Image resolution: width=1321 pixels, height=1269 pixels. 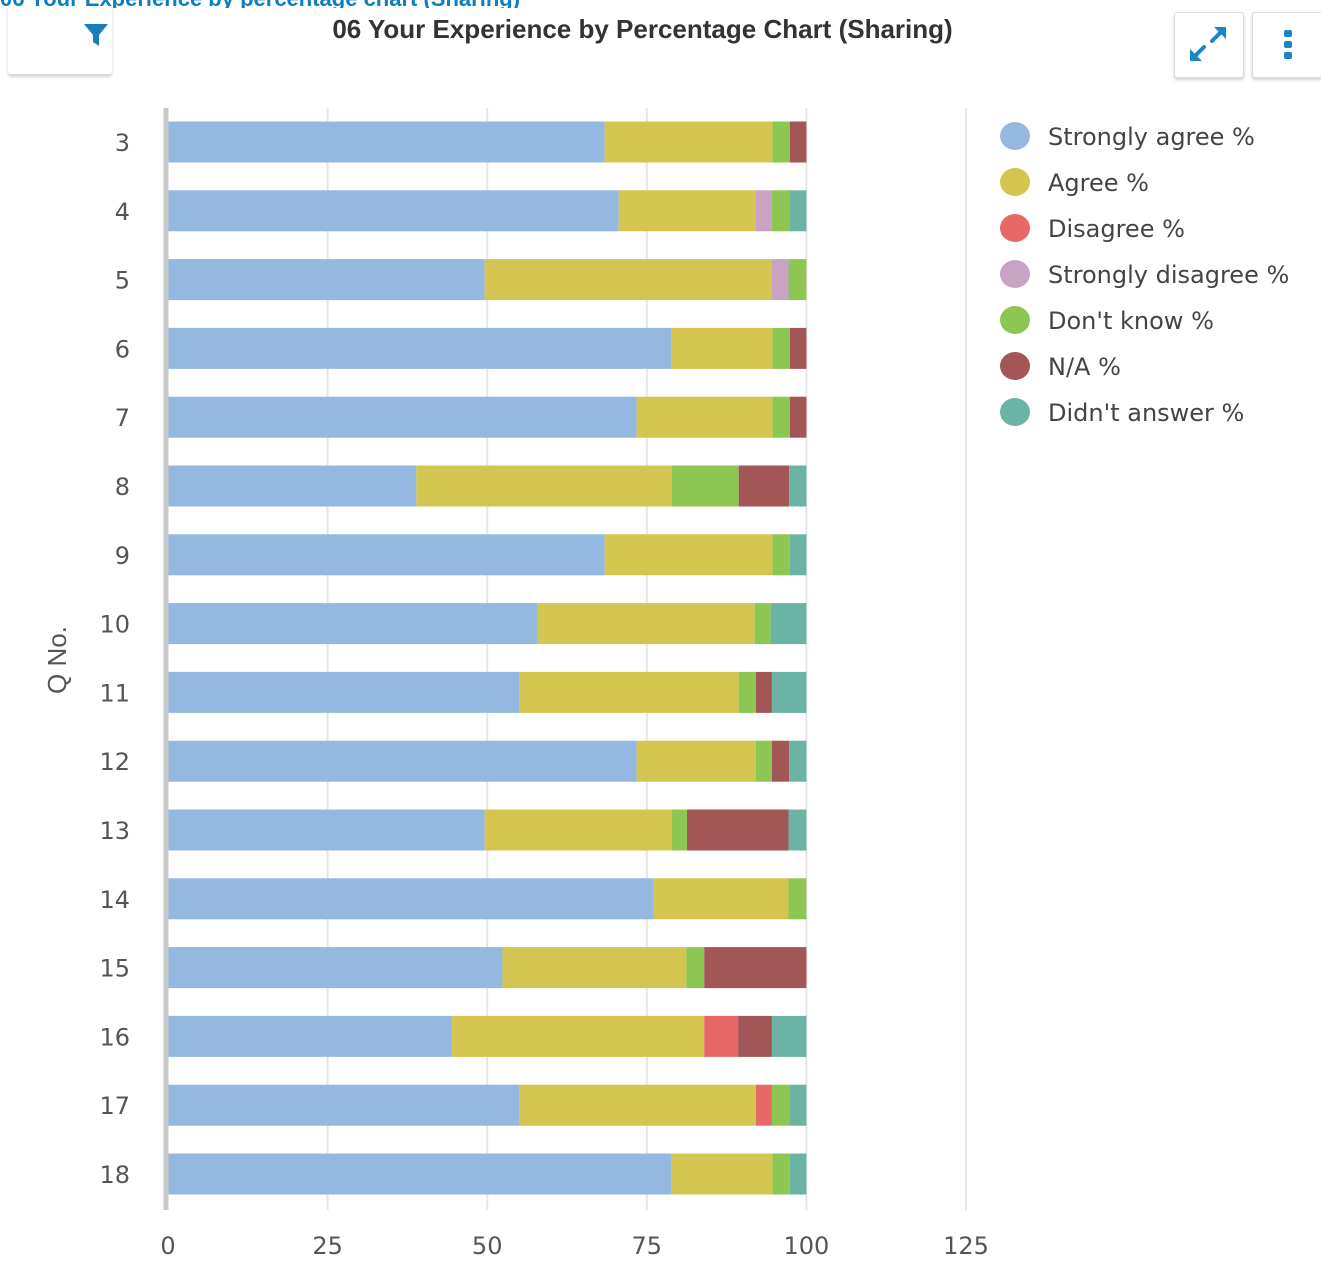 I want to click on filter-icon, so click(x=96, y=35).